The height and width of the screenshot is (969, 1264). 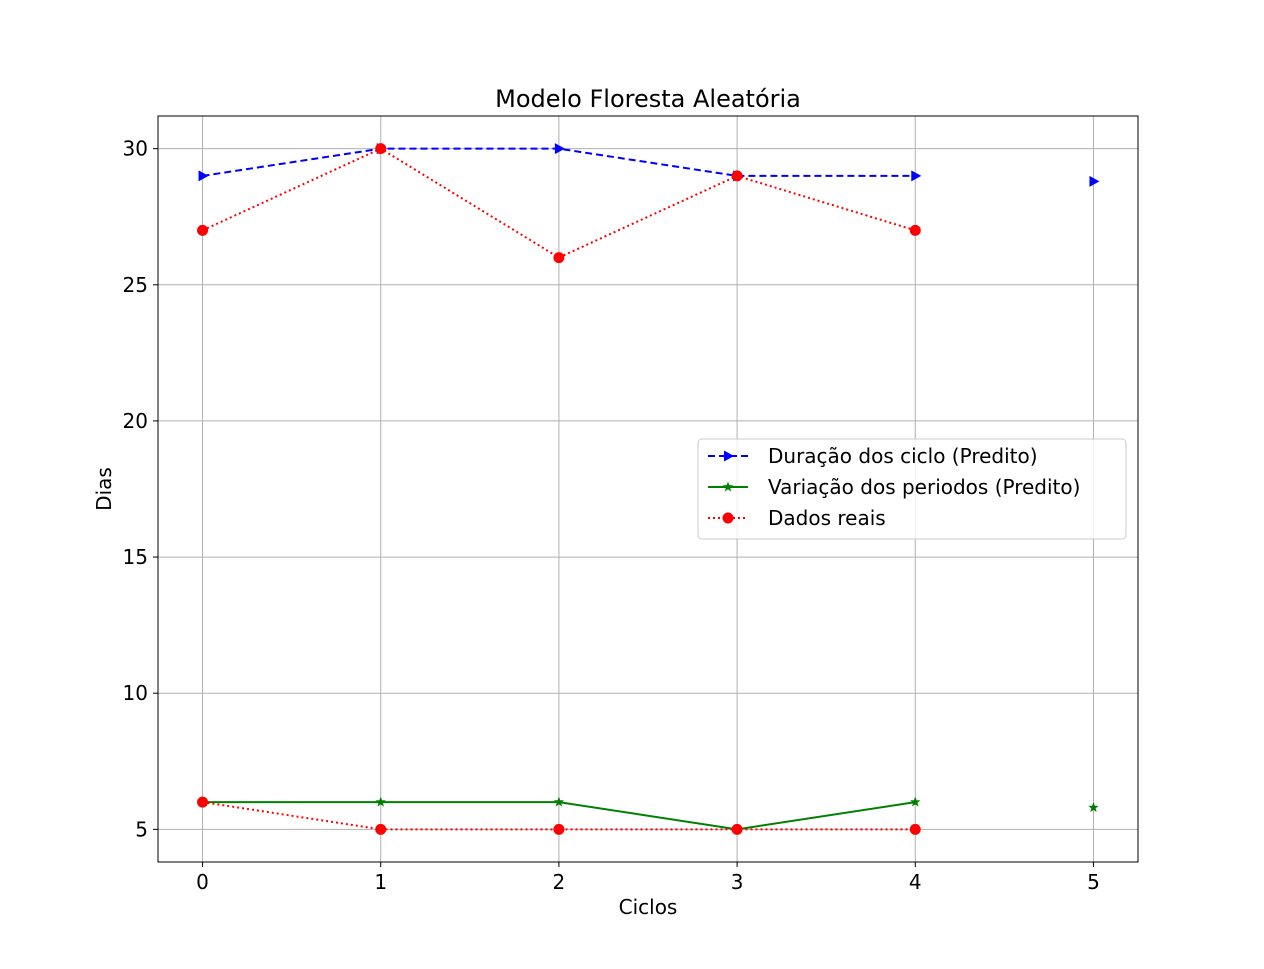 What do you see at coordinates (202, 882) in the screenshot?
I see `x-tick-label: 0` at bounding box center [202, 882].